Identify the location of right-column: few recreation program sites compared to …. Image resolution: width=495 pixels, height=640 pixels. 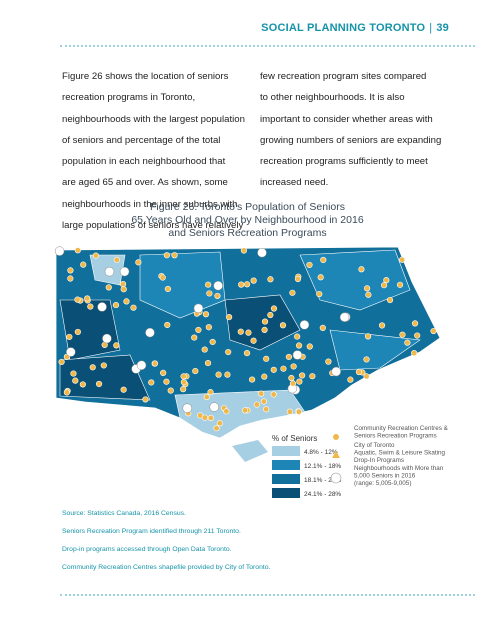
(350, 130).